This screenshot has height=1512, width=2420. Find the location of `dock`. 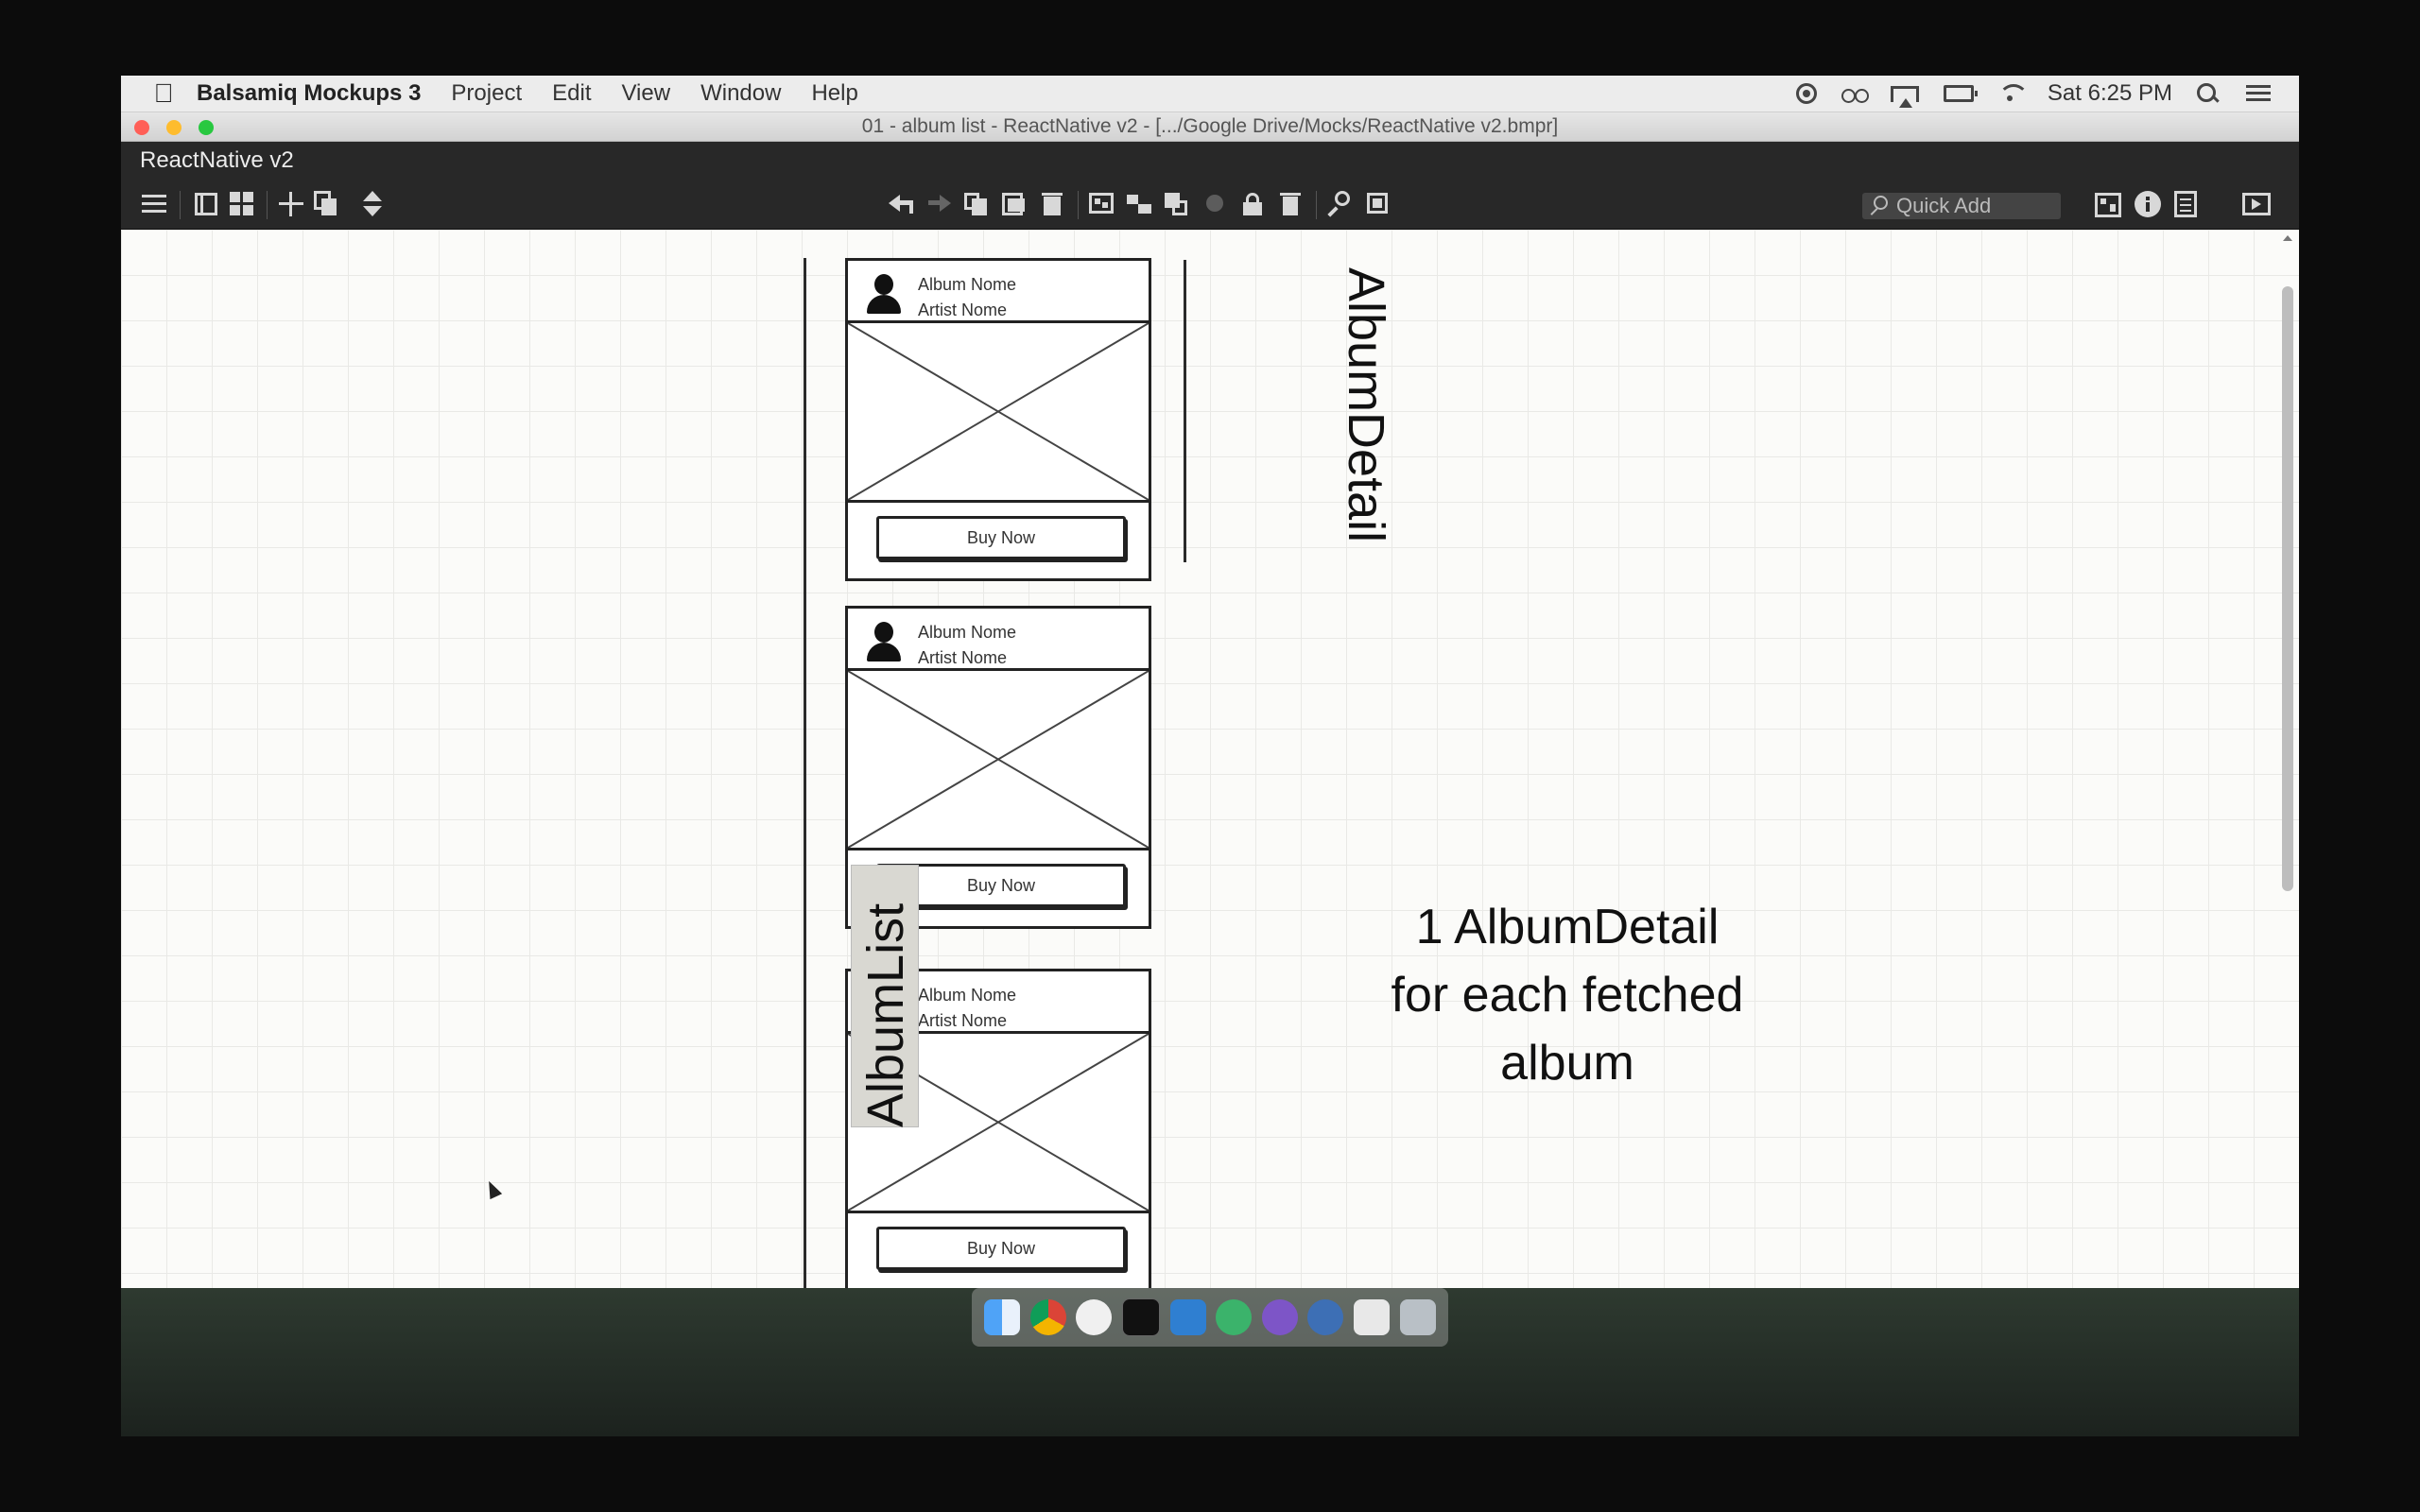

dock is located at coordinates (1210, 1317).